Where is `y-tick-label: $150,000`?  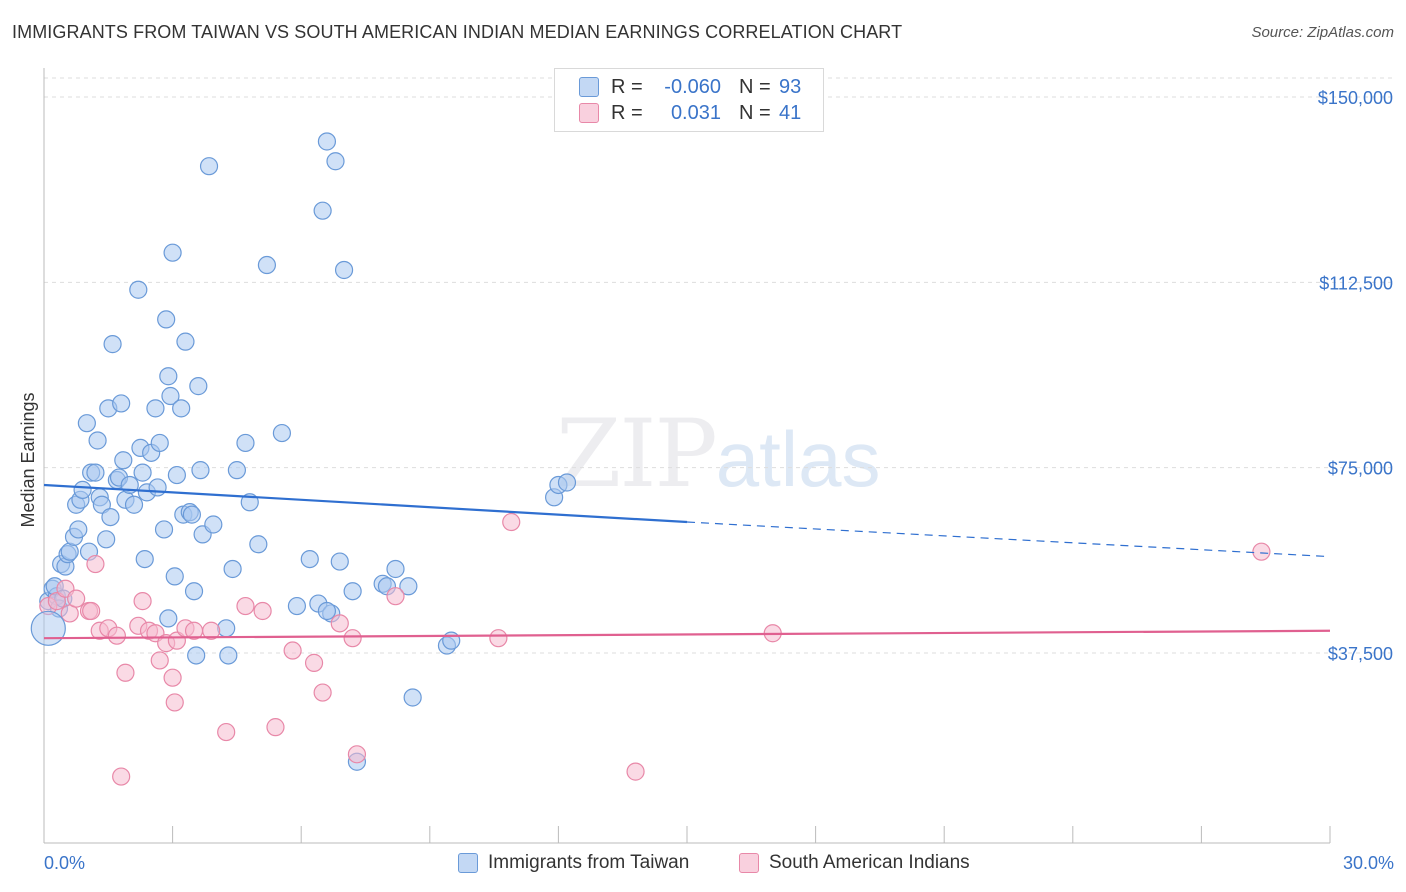
y-tick-label: $150,000 is located at coordinates (1355, 98).